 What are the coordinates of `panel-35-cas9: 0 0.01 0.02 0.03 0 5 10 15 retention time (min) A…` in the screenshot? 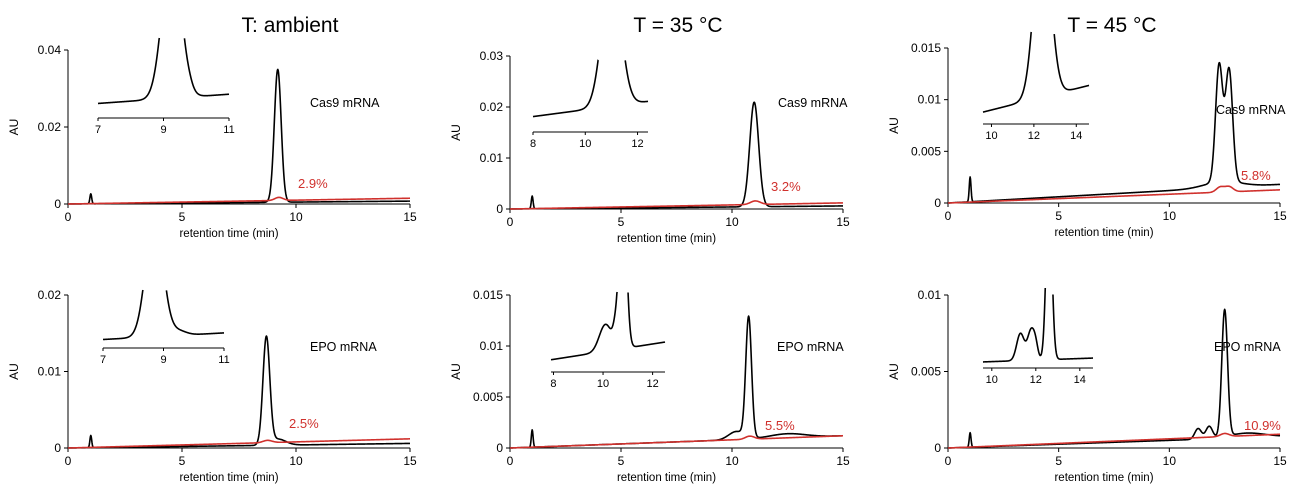 It's located at (649, 147).